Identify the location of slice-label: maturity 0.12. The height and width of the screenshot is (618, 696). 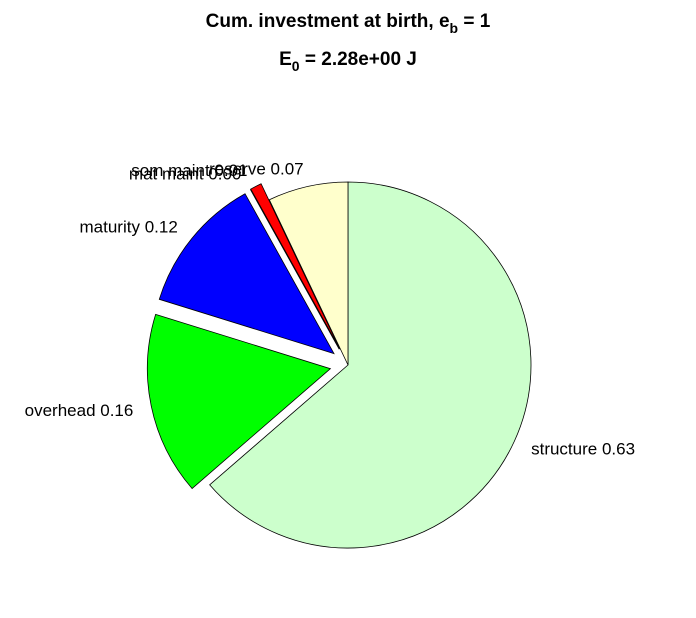
(129, 227).